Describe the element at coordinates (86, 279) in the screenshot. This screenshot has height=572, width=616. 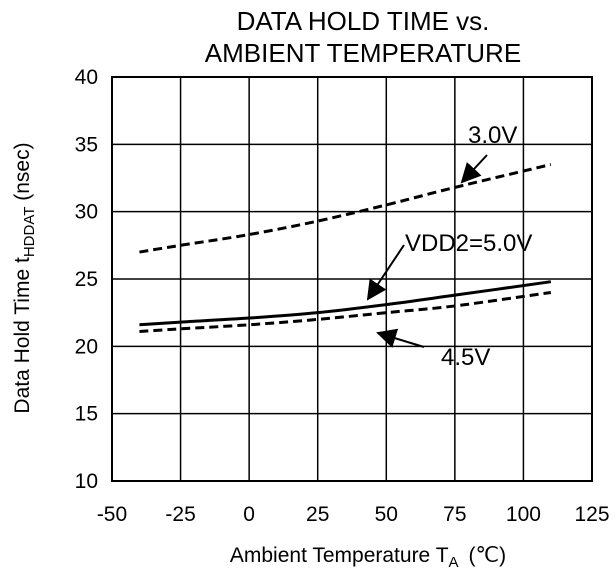
I see `y-tick-label: 25` at that location.